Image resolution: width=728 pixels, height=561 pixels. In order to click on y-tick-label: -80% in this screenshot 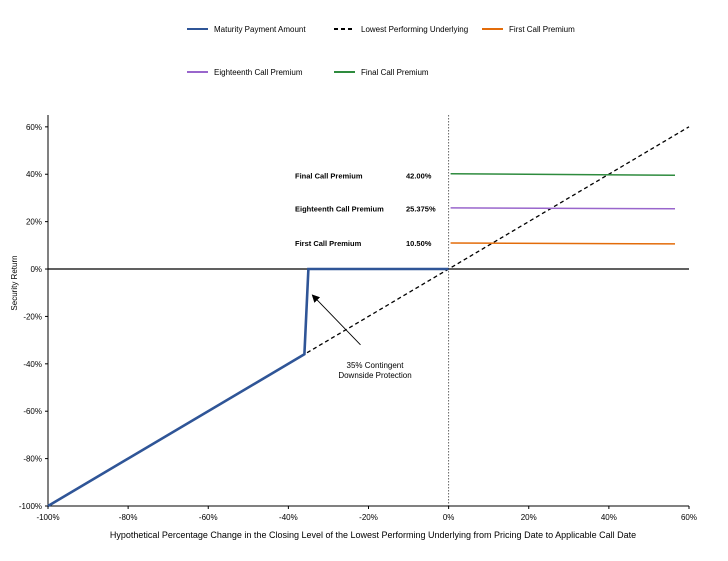, I will do `click(32, 459)`.